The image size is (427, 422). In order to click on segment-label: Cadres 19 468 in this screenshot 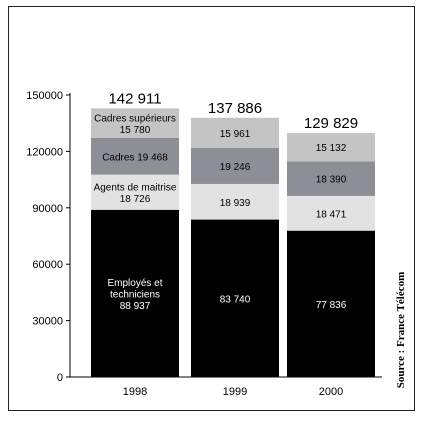, I will do `click(135, 157)`.